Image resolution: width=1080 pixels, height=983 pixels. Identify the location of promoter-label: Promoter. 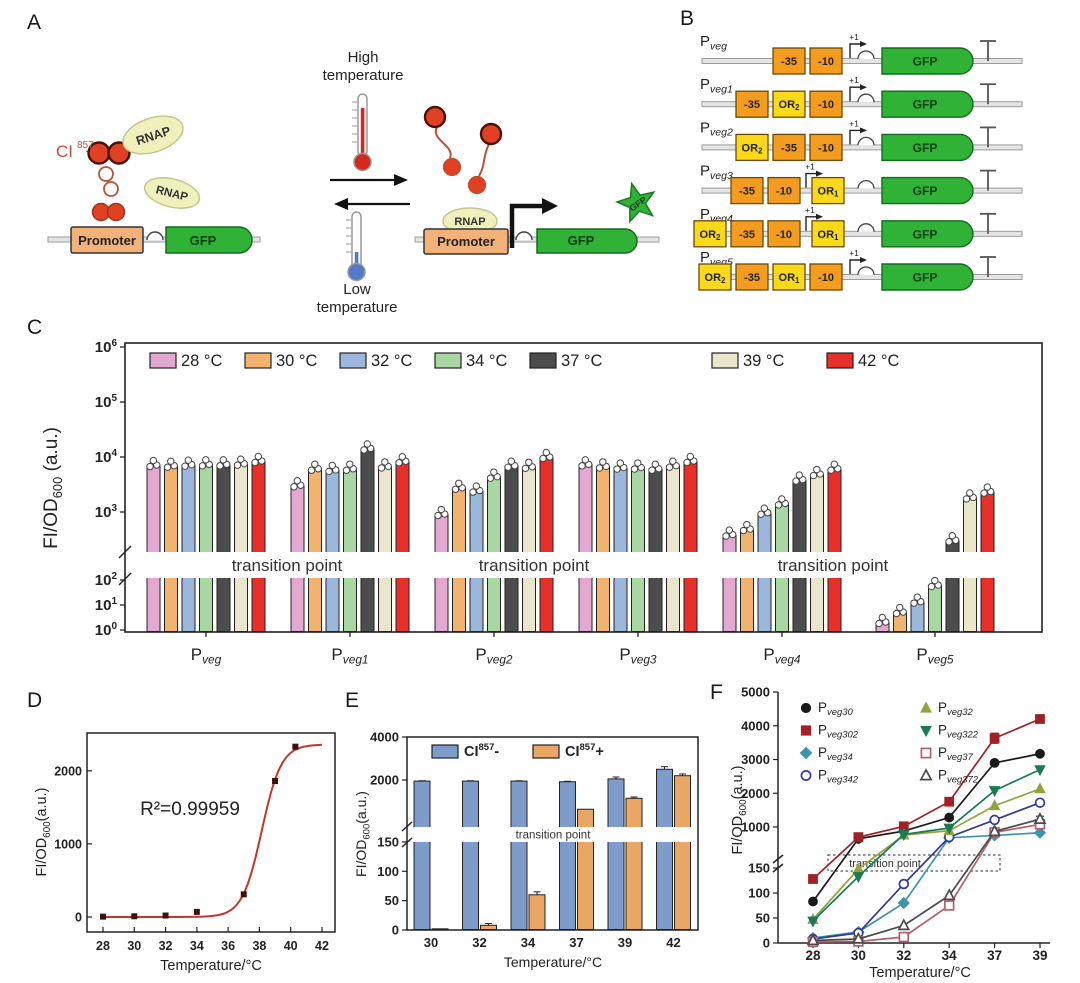
(466, 241).